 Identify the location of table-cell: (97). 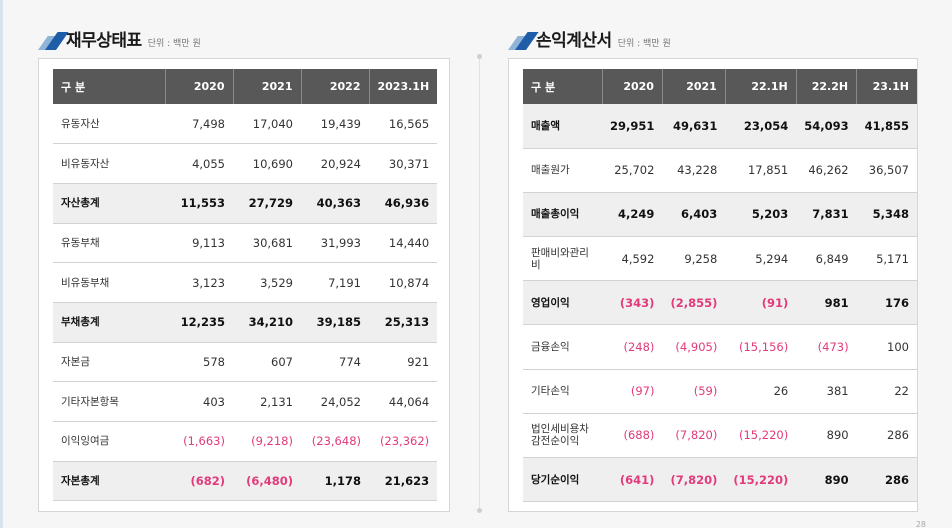
(632, 391).